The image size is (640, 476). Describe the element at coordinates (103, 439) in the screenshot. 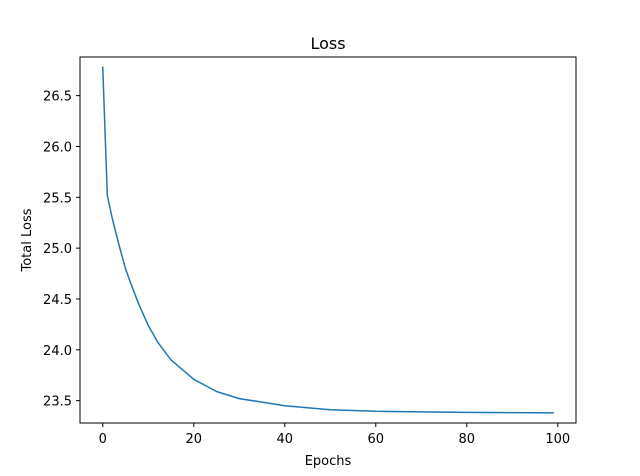

I see `x-tick-label: 0` at that location.